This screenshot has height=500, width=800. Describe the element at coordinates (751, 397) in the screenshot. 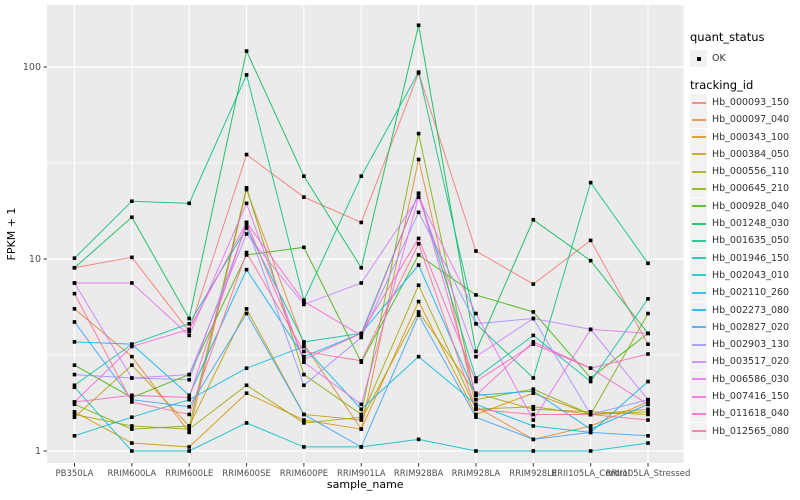

I see `legend-item-label: Hb_007416_150` at that location.